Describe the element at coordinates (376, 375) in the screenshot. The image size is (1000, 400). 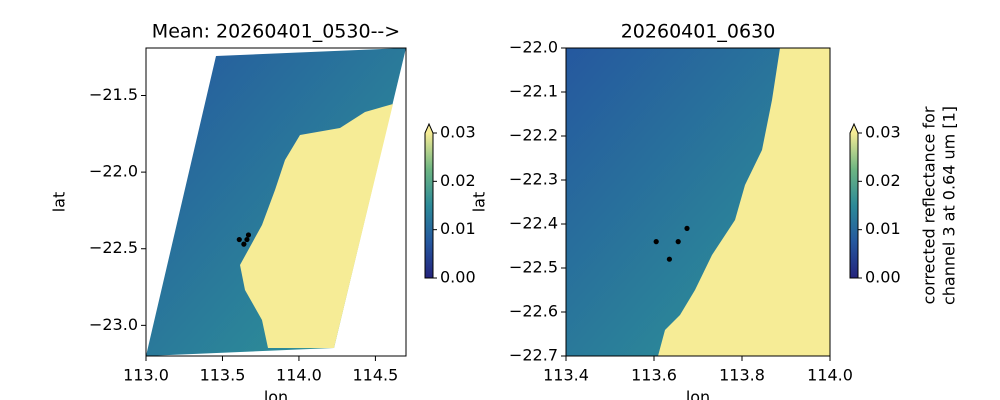
I see `x-tick-label: 114.5` at that location.